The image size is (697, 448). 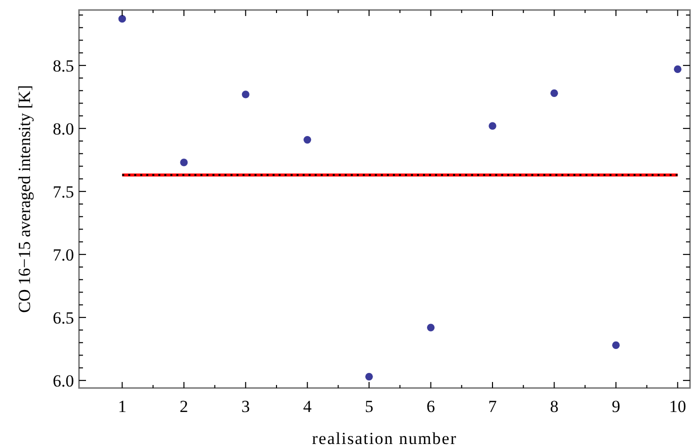 What do you see at coordinates (431, 406) in the screenshot?
I see `x-tick-label: 6` at bounding box center [431, 406].